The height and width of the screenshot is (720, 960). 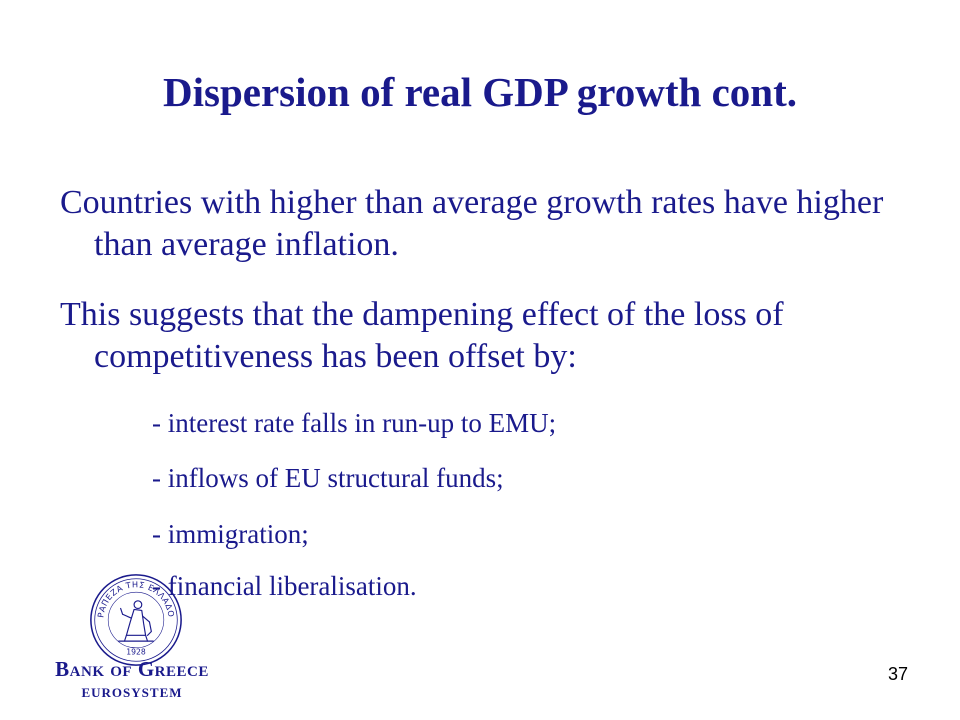 I want to click on slide-title: Dispersion of real GDP growth cont., so click(x=480, y=92).